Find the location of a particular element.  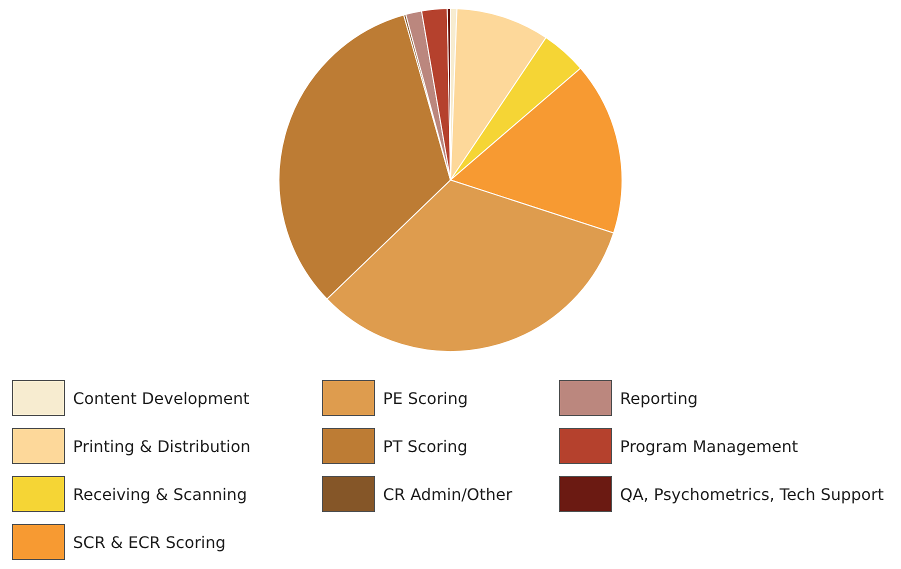

legend-label: Program Management is located at coordinates (709, 446).